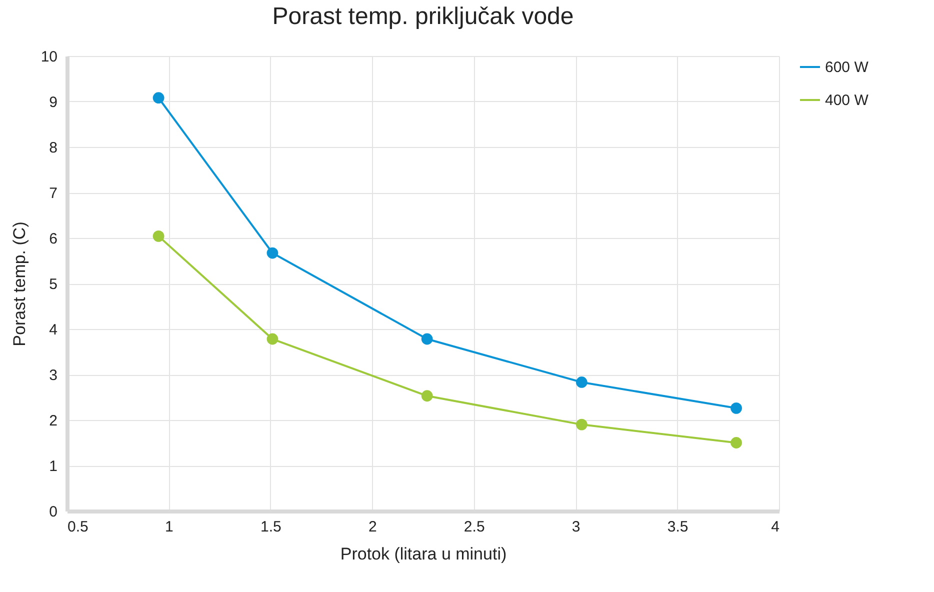  I want to click on y-tick-label: 7, so click(53, 193).